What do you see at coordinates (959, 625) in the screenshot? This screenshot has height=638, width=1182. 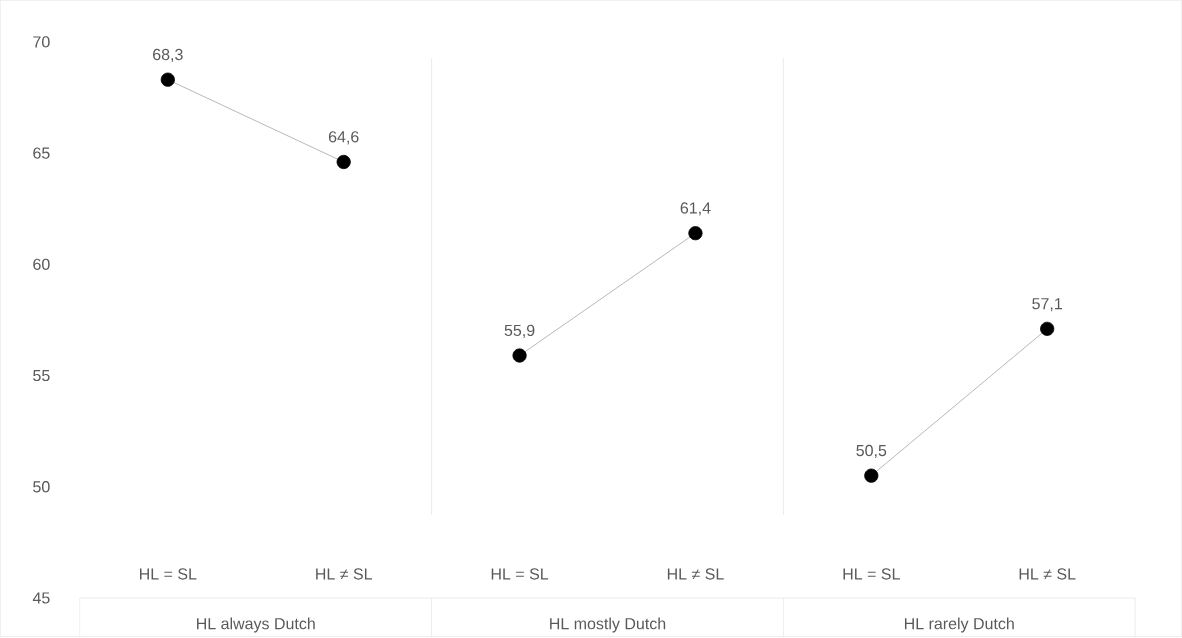 I see `text: HL rarely Dutch` at bounding box center [959, 625].